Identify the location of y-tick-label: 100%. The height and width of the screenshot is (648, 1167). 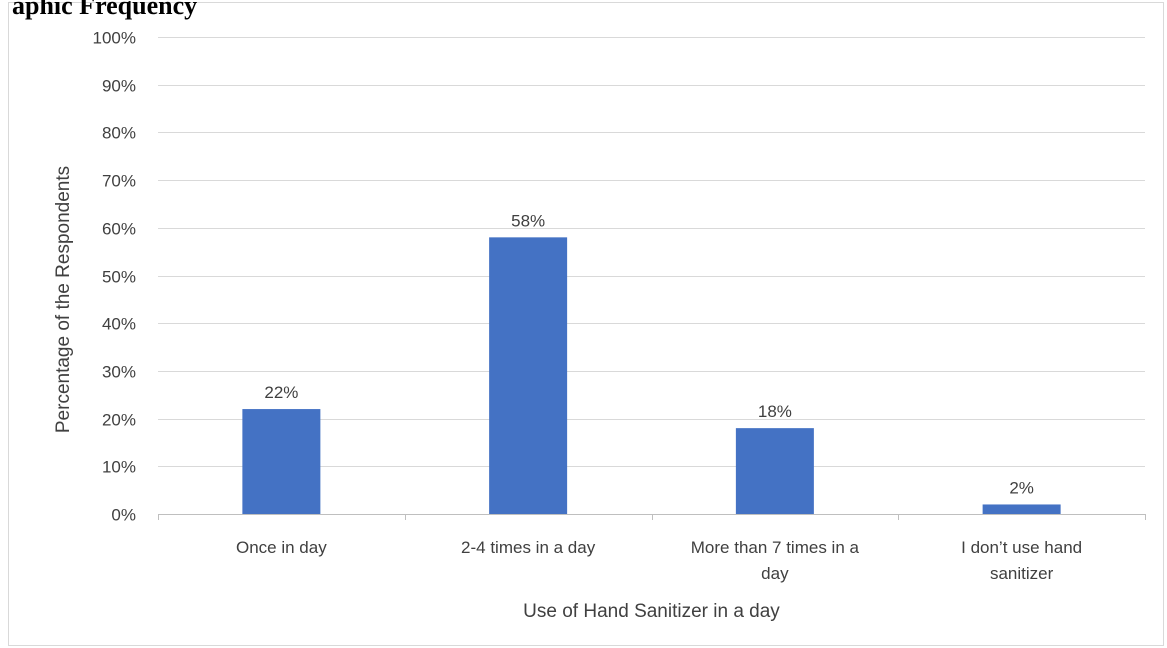
(114, 38).